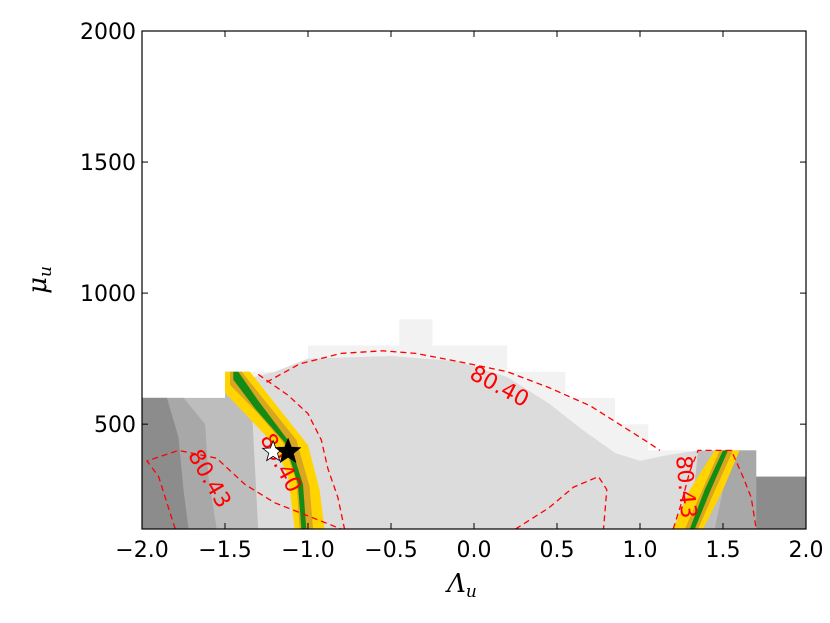  Describe the element at coordinates (561, 502) in the screenshot. I see `contour-bottom-dashed` at that location.